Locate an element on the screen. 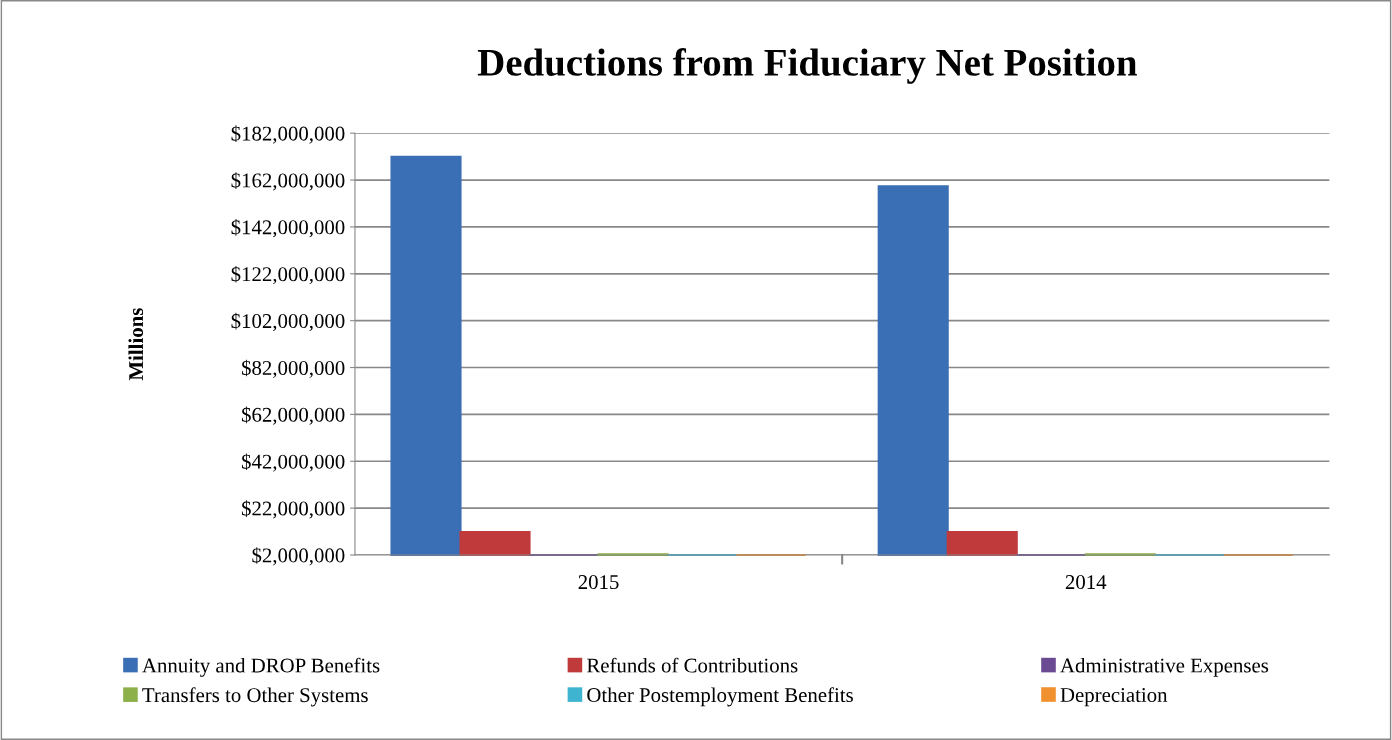  legend-label: Annuity and DROP Benefits is located at coordinates (261, 667).